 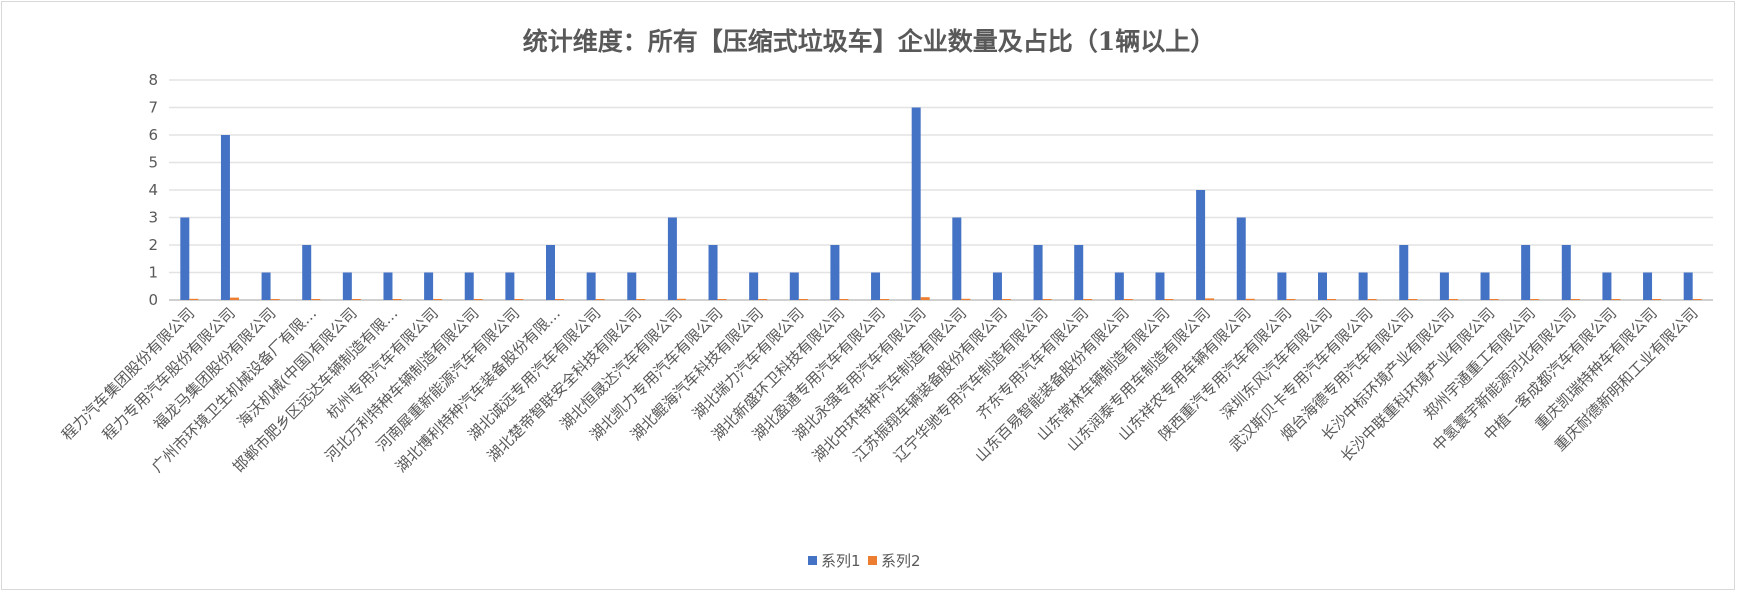 I want to click on y-tick-label: 4, so click(x=153, y=190).